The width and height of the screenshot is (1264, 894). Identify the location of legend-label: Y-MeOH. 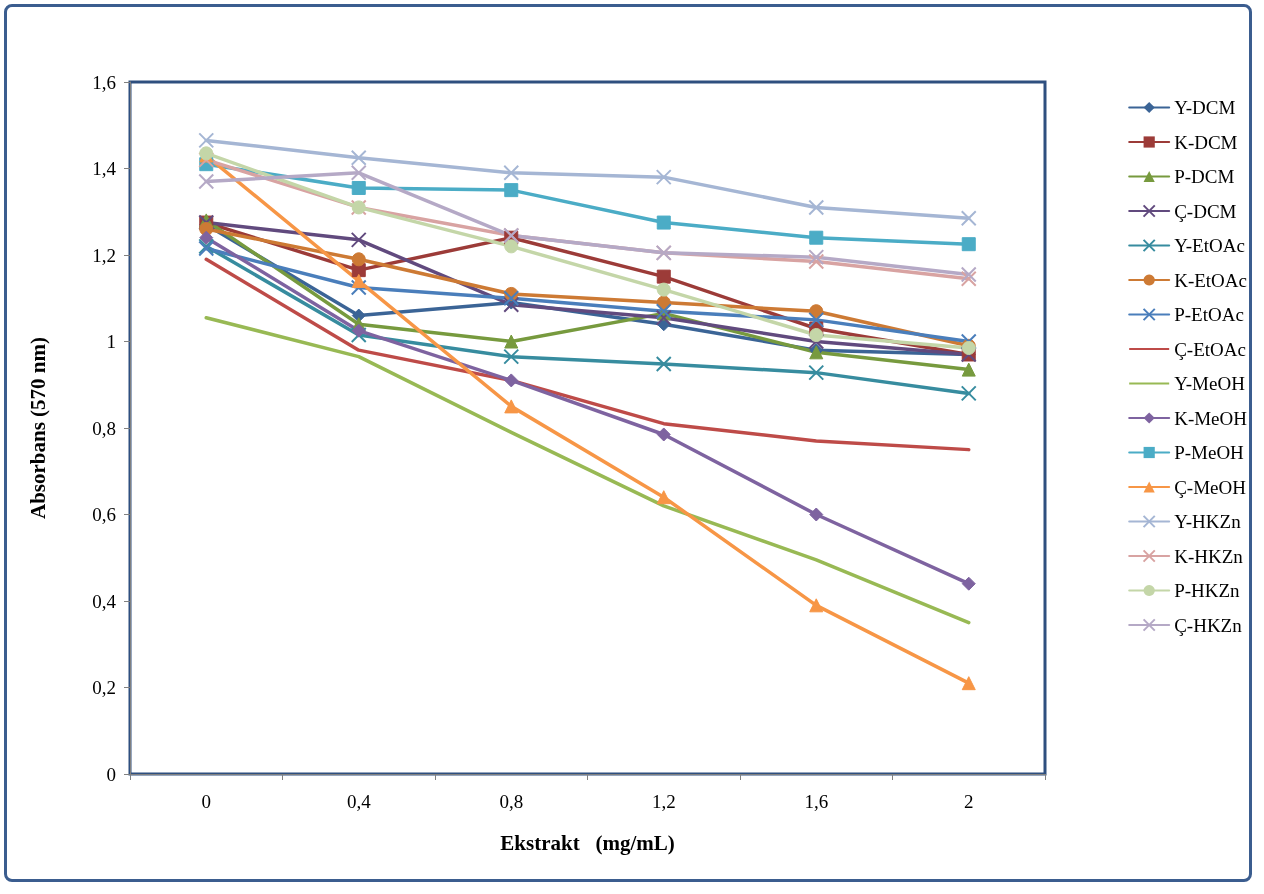
(1210, 383).